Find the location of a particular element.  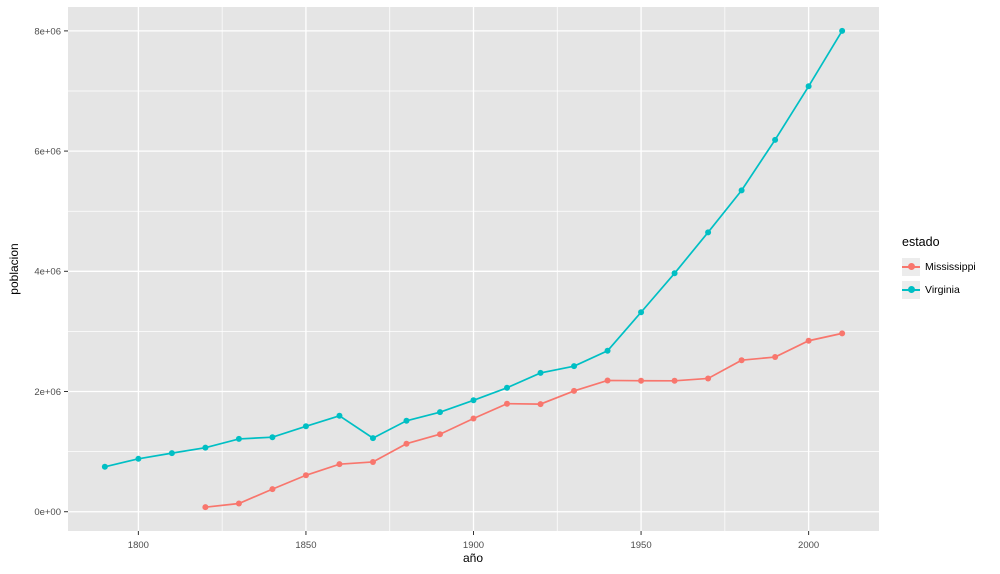

legend-item-mississippi: Mississippi is located at coordinates (939, 266).